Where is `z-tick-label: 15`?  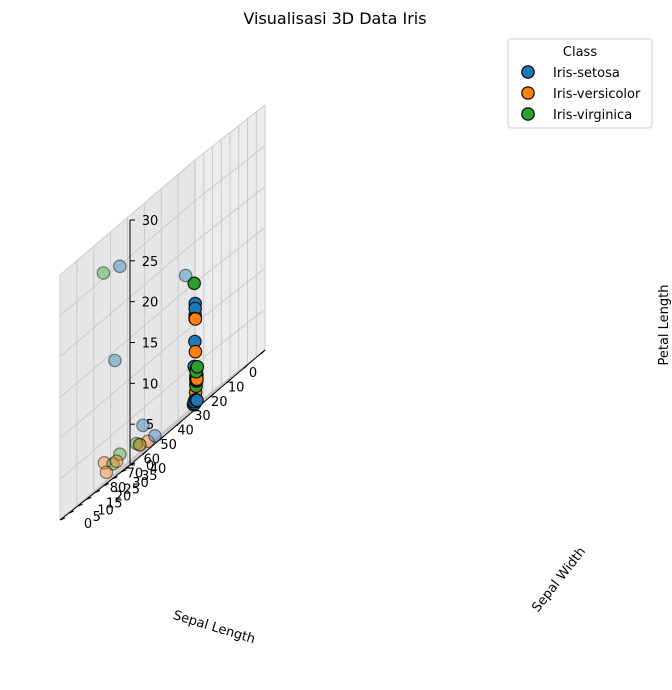
z-tick-label: 15 is located at coordinates (150, 344).